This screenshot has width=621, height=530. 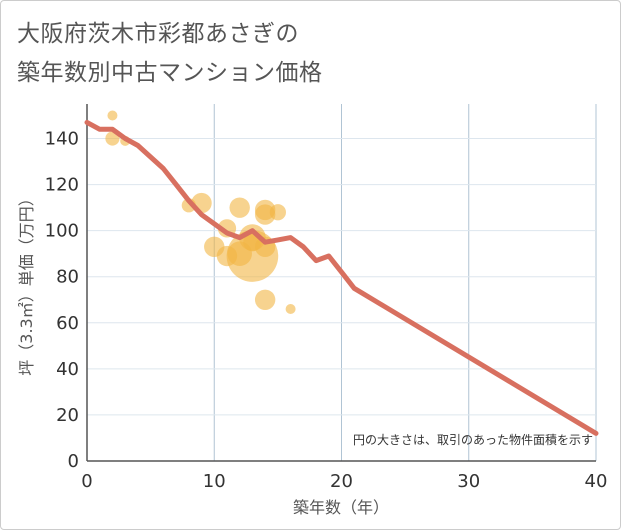 I want to click on chart-title-line-2: 築年数別中古マンション価格, so click(x=170, y=73).